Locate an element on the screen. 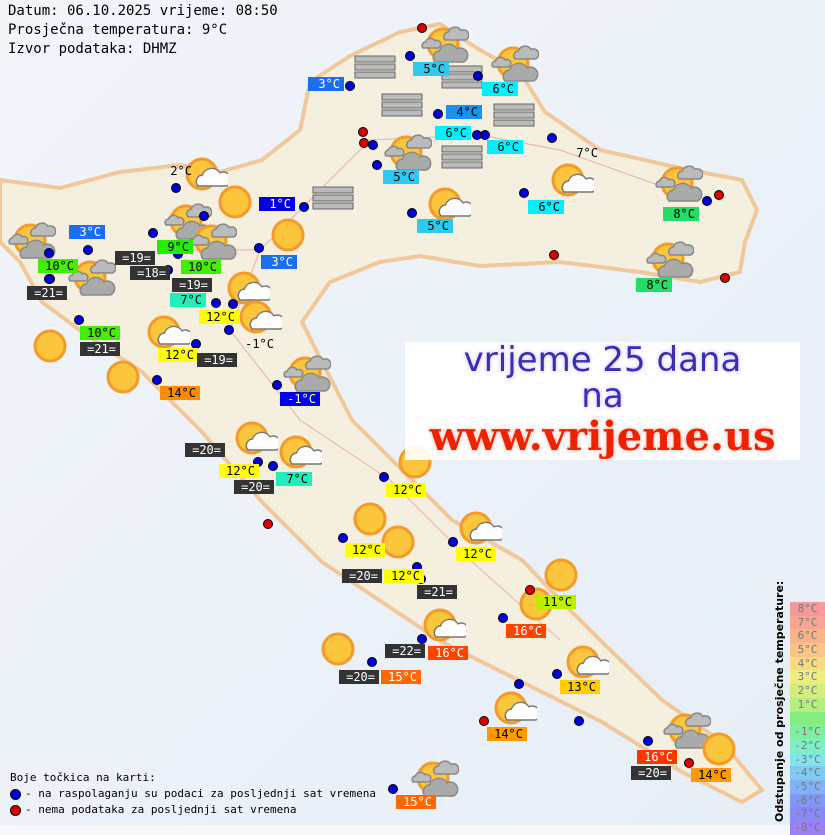  temperature-label: 4°C is located at coordinates (464, 112).